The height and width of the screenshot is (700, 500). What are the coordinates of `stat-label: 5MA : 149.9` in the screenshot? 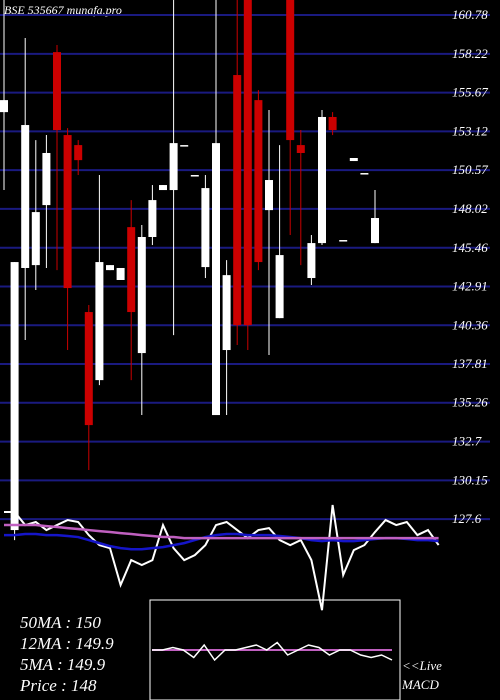 It's located at (63, 664).